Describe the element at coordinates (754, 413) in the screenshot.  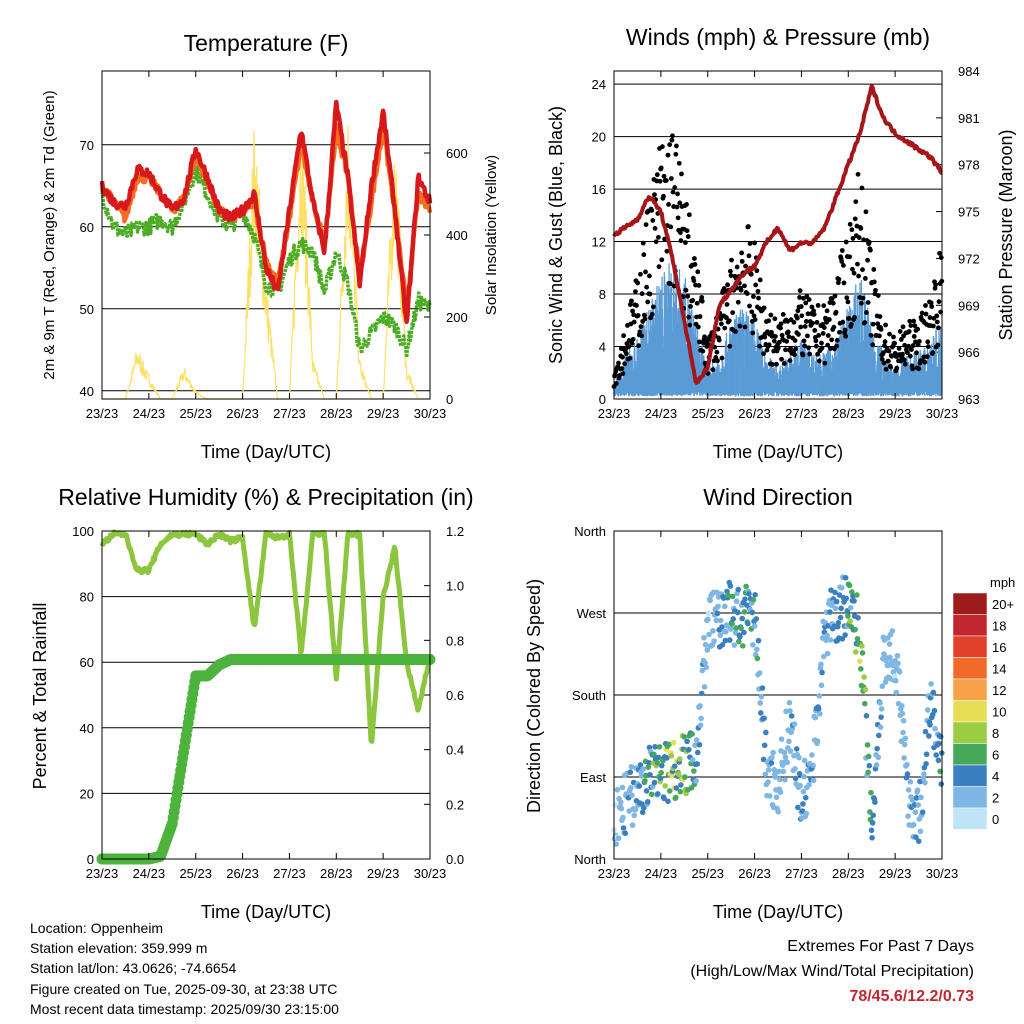
I see `x-tick-label: 26/23` at that location.